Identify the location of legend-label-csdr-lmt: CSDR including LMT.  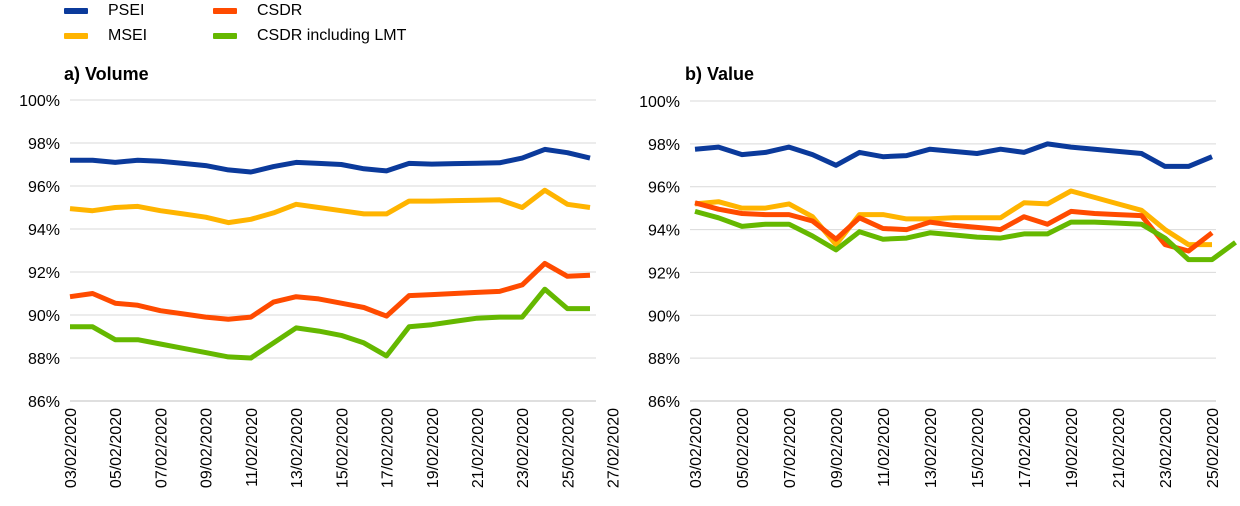
(332, 35).